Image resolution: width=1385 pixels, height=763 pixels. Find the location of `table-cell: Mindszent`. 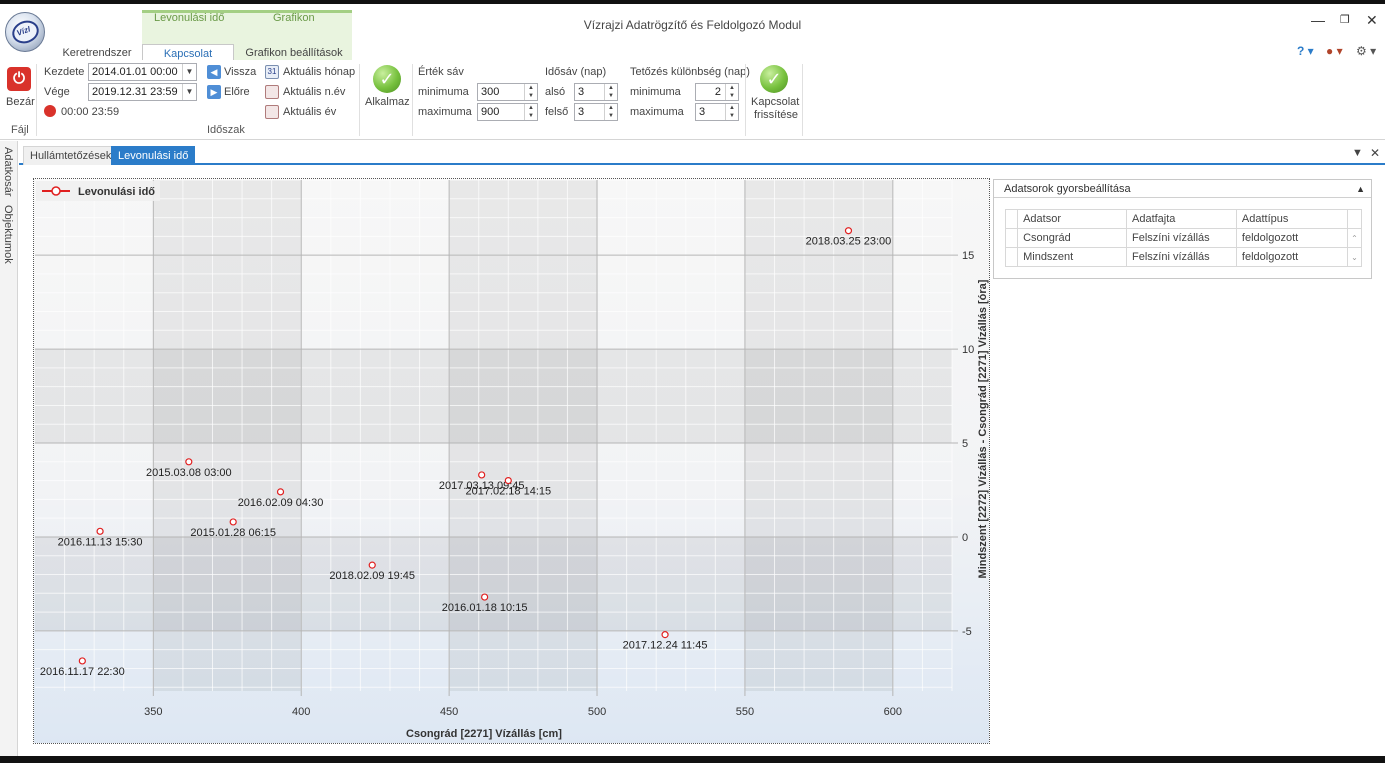

table-cell: Mindszent is located at coordinates (1072, 257).